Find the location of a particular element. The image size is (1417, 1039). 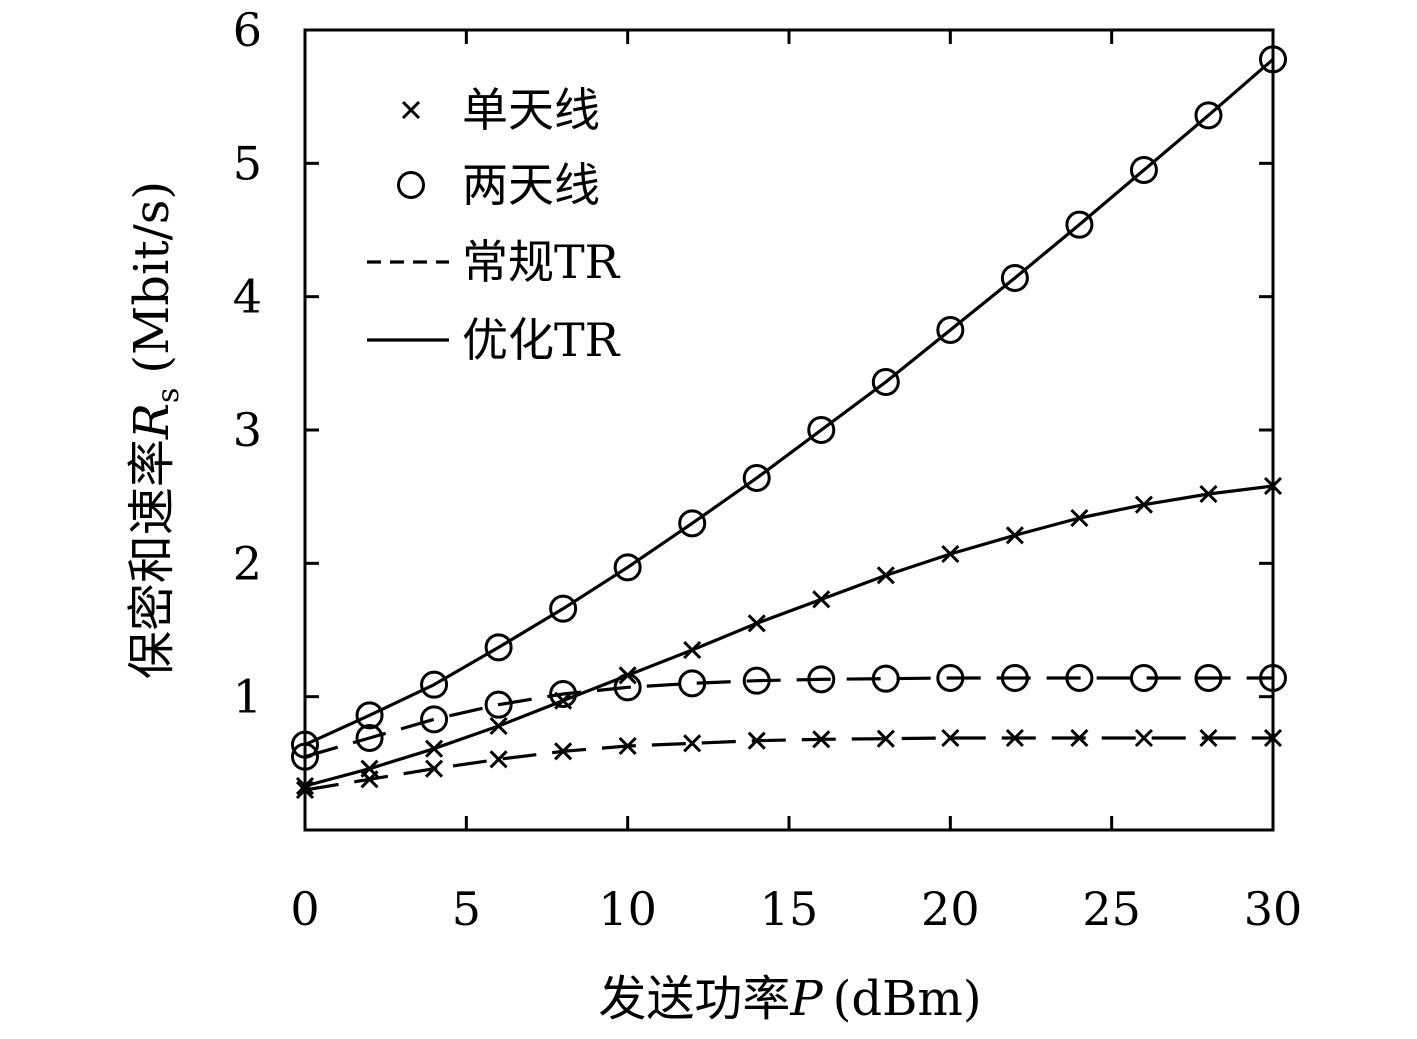

y-tick-label: 4 is located at coordinates (247, 297).